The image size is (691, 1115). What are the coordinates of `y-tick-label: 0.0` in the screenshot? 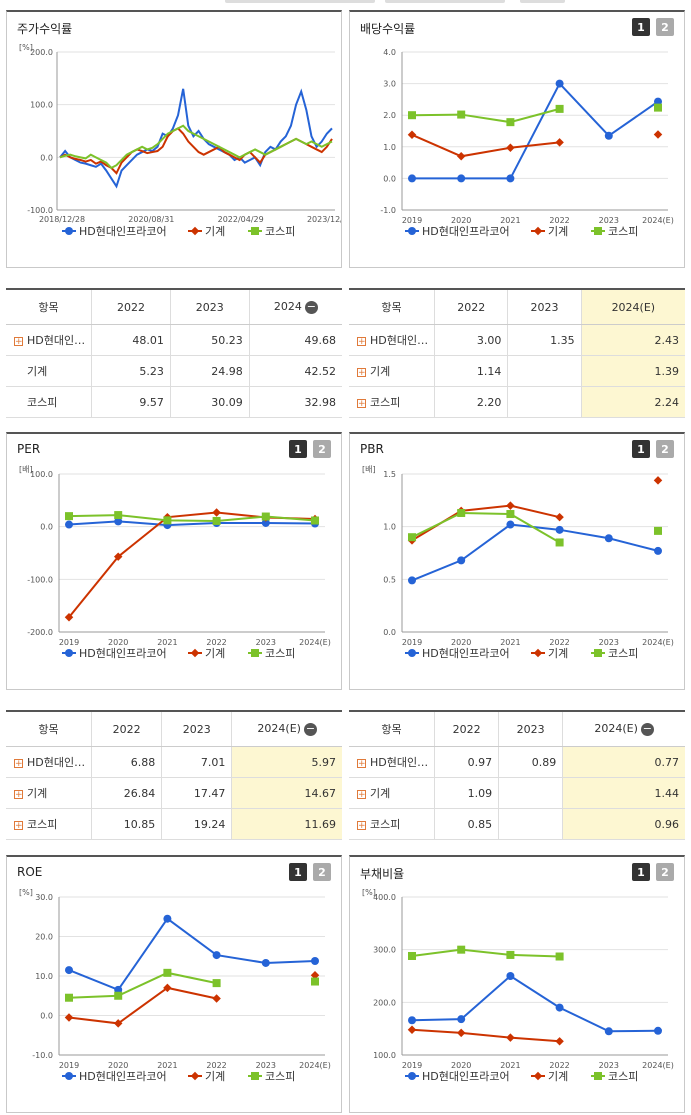 It's located at (389, 178).